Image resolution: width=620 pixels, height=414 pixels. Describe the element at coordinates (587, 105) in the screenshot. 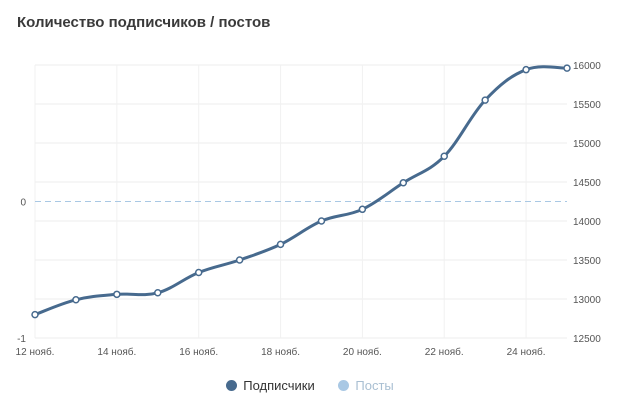

I see `y-right-tick-label: 15500` at that location.